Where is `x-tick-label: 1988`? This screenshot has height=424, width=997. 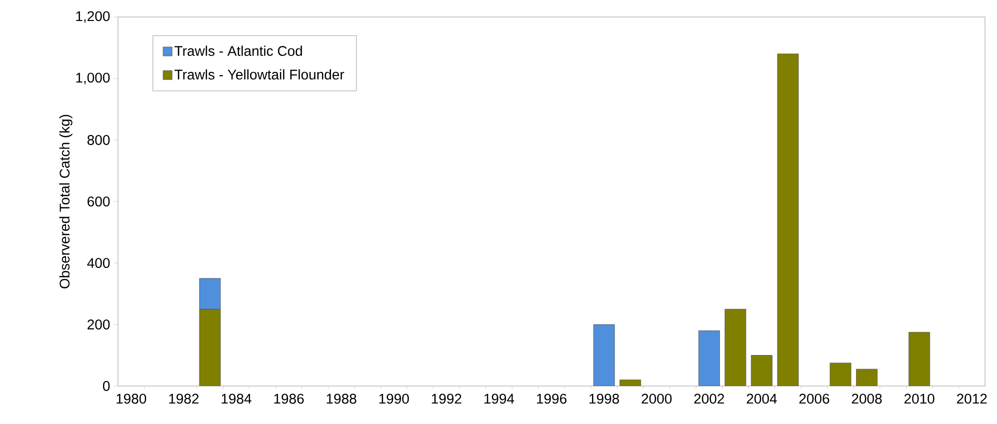
x-tick-label: 1988 is located at coordinates (341, 399).